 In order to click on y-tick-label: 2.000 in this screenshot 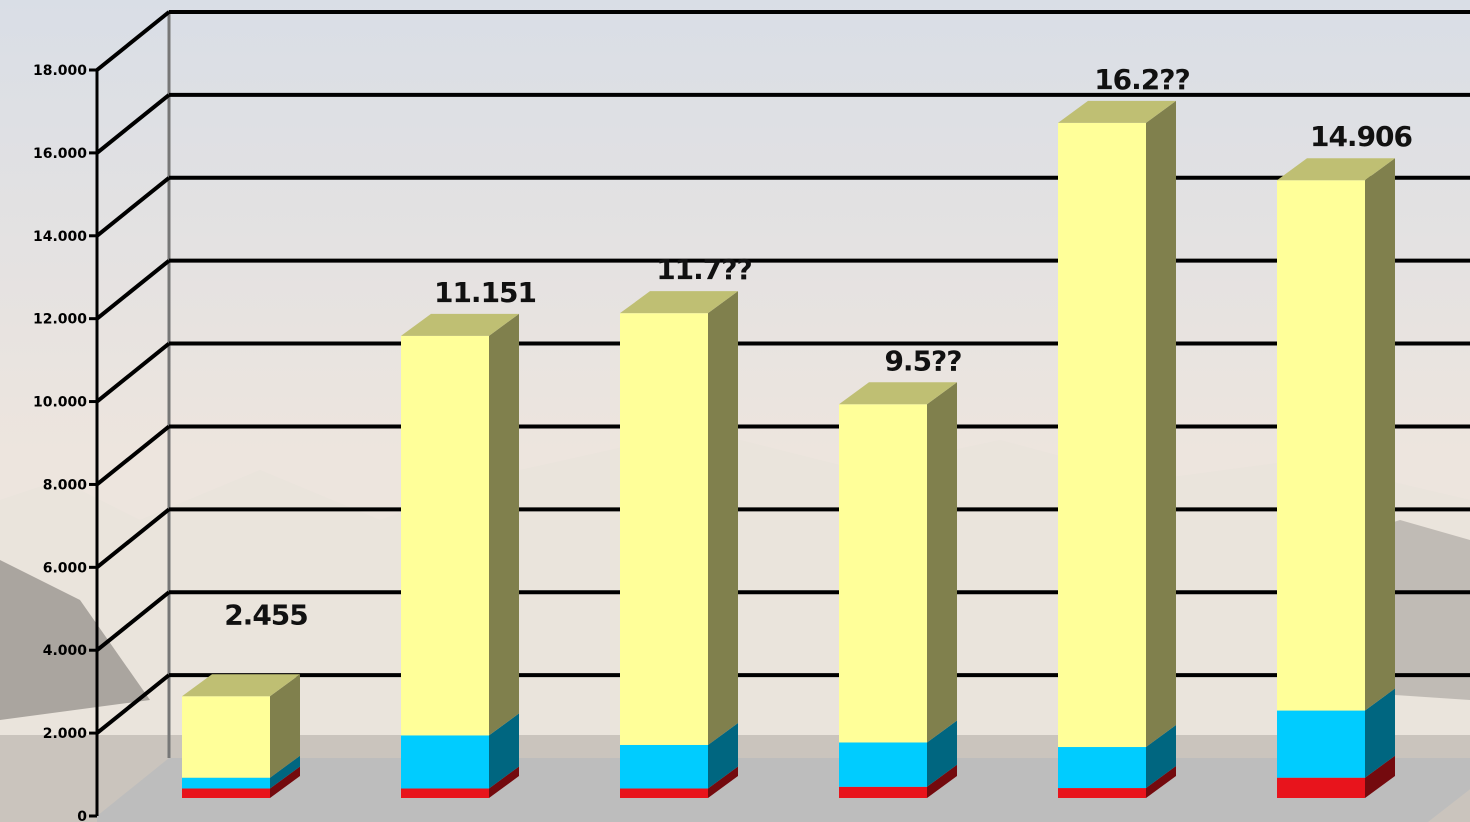, I will do `click(65, 734)`.